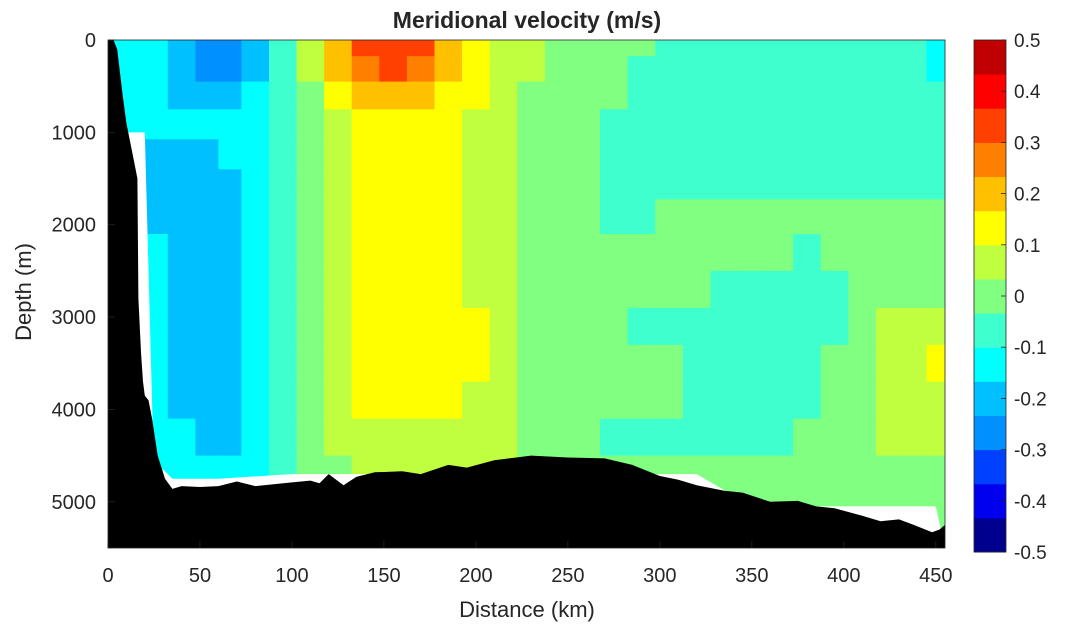 The height and width of the screenshot is (629, 1065). Describe the element at coordinates (74, 226) in the screenshot. I see `y-tick-label: 2000` at that location.